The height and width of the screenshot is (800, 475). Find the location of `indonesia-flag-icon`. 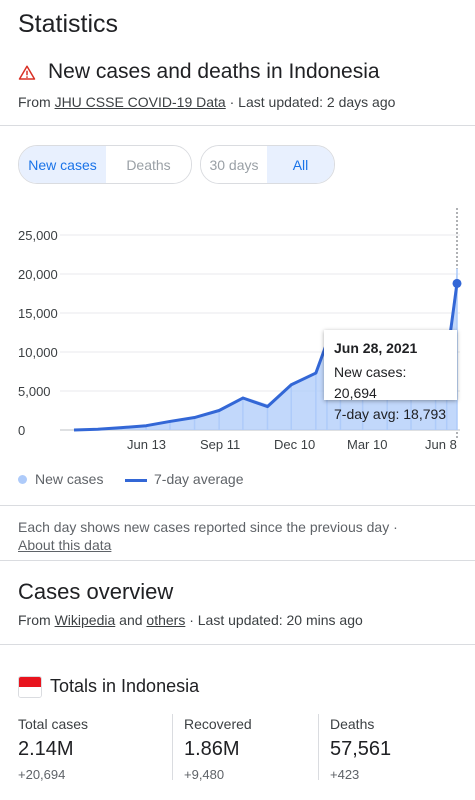

indonesia-flag-icon is located at coordinates (30, 687).